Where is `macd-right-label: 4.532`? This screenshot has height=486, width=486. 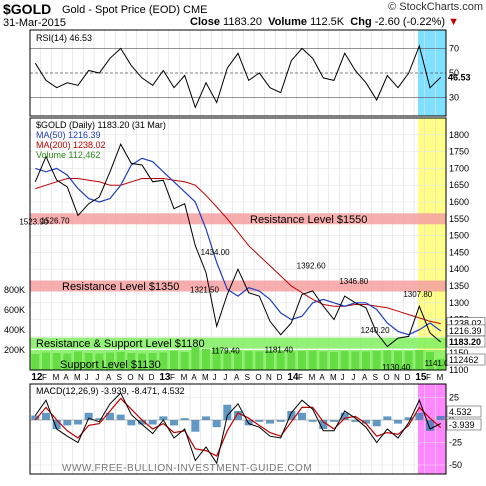
macd-right-label: 4.532 is located at coordinates (460, 412).